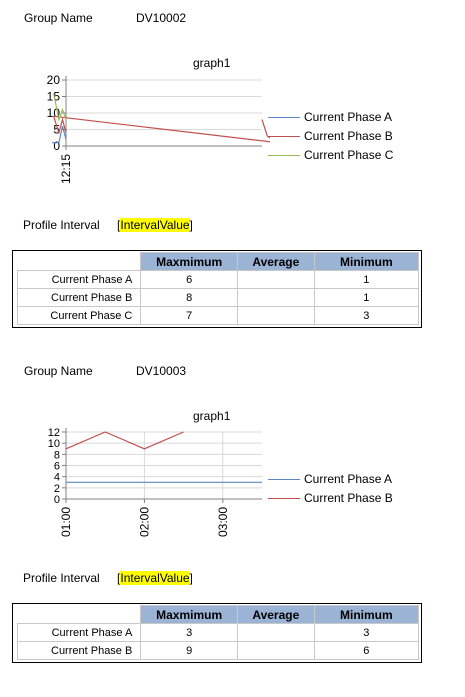 The image size is (465, 697). I want to click on chart-2-series, so click(163, 457).